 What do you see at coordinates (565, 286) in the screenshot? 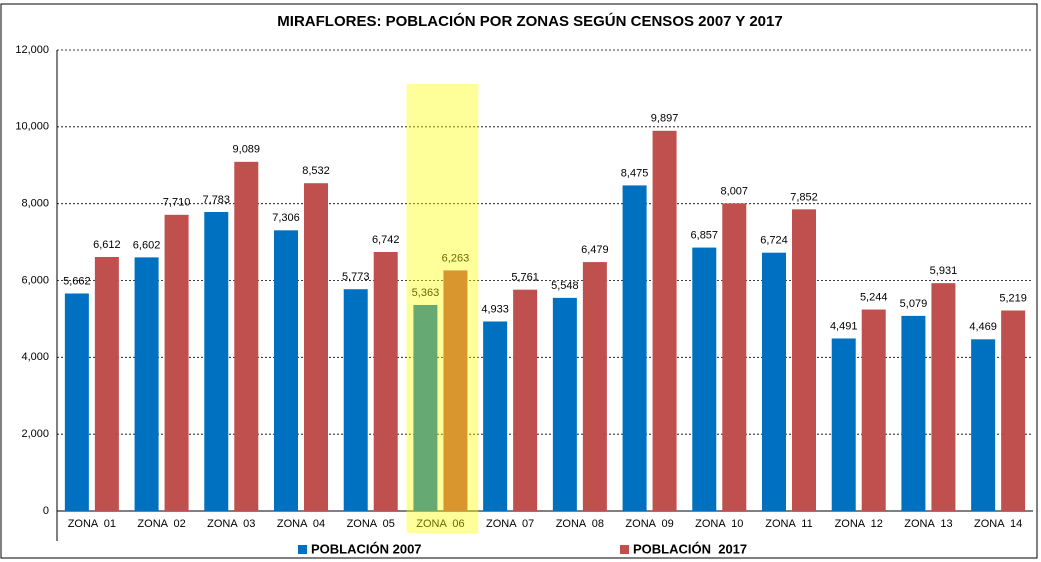
I see `value-label: 5,548` at bounding box center [565, 286].